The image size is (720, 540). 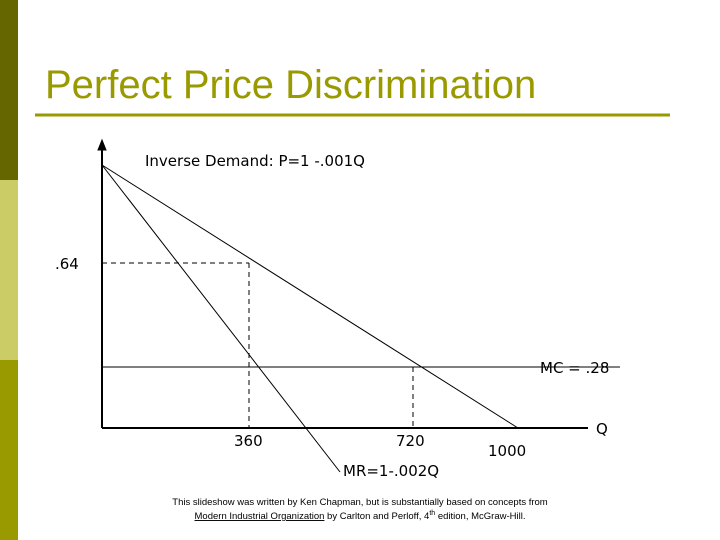 I want to click on q-label: 1000, so click(x=507, y=451).